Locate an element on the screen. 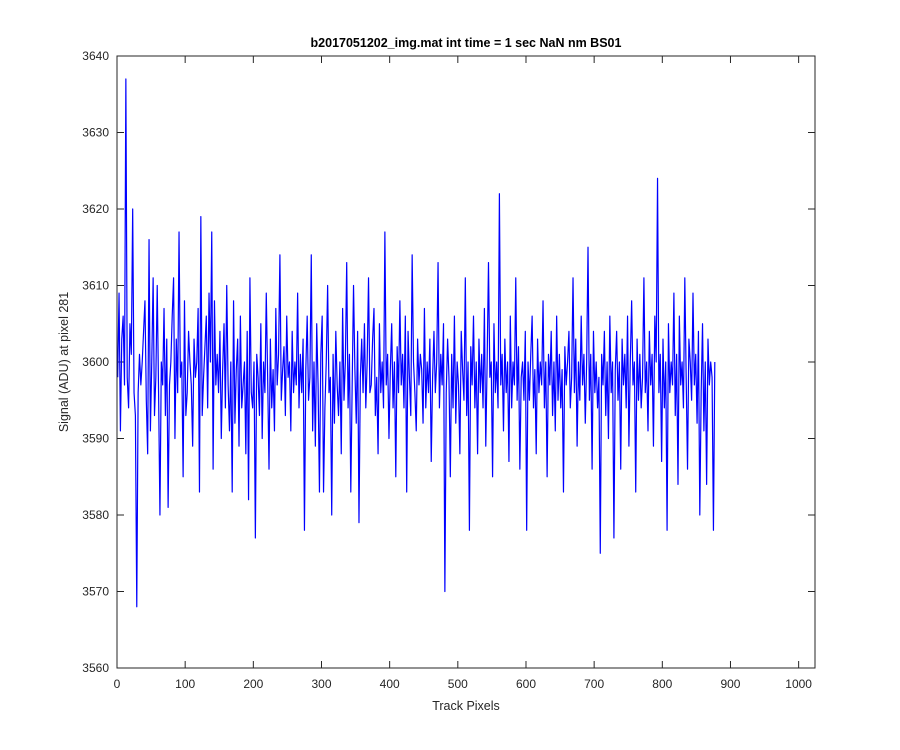 The width and height of the screenshot is (900, 750). y-tick-label: 3560 is located at coordinates (95, 668).